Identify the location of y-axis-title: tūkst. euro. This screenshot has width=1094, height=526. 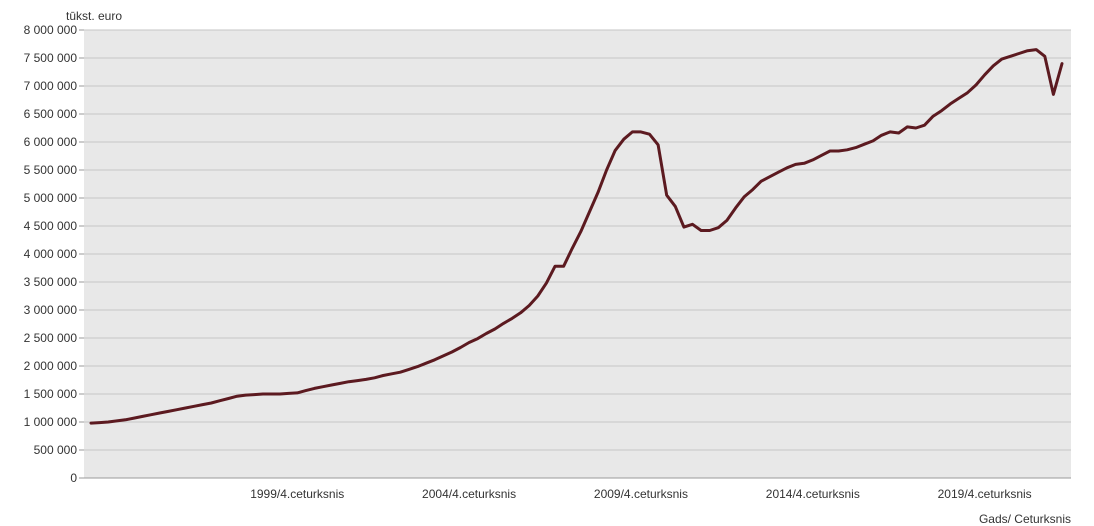
(94, 16).